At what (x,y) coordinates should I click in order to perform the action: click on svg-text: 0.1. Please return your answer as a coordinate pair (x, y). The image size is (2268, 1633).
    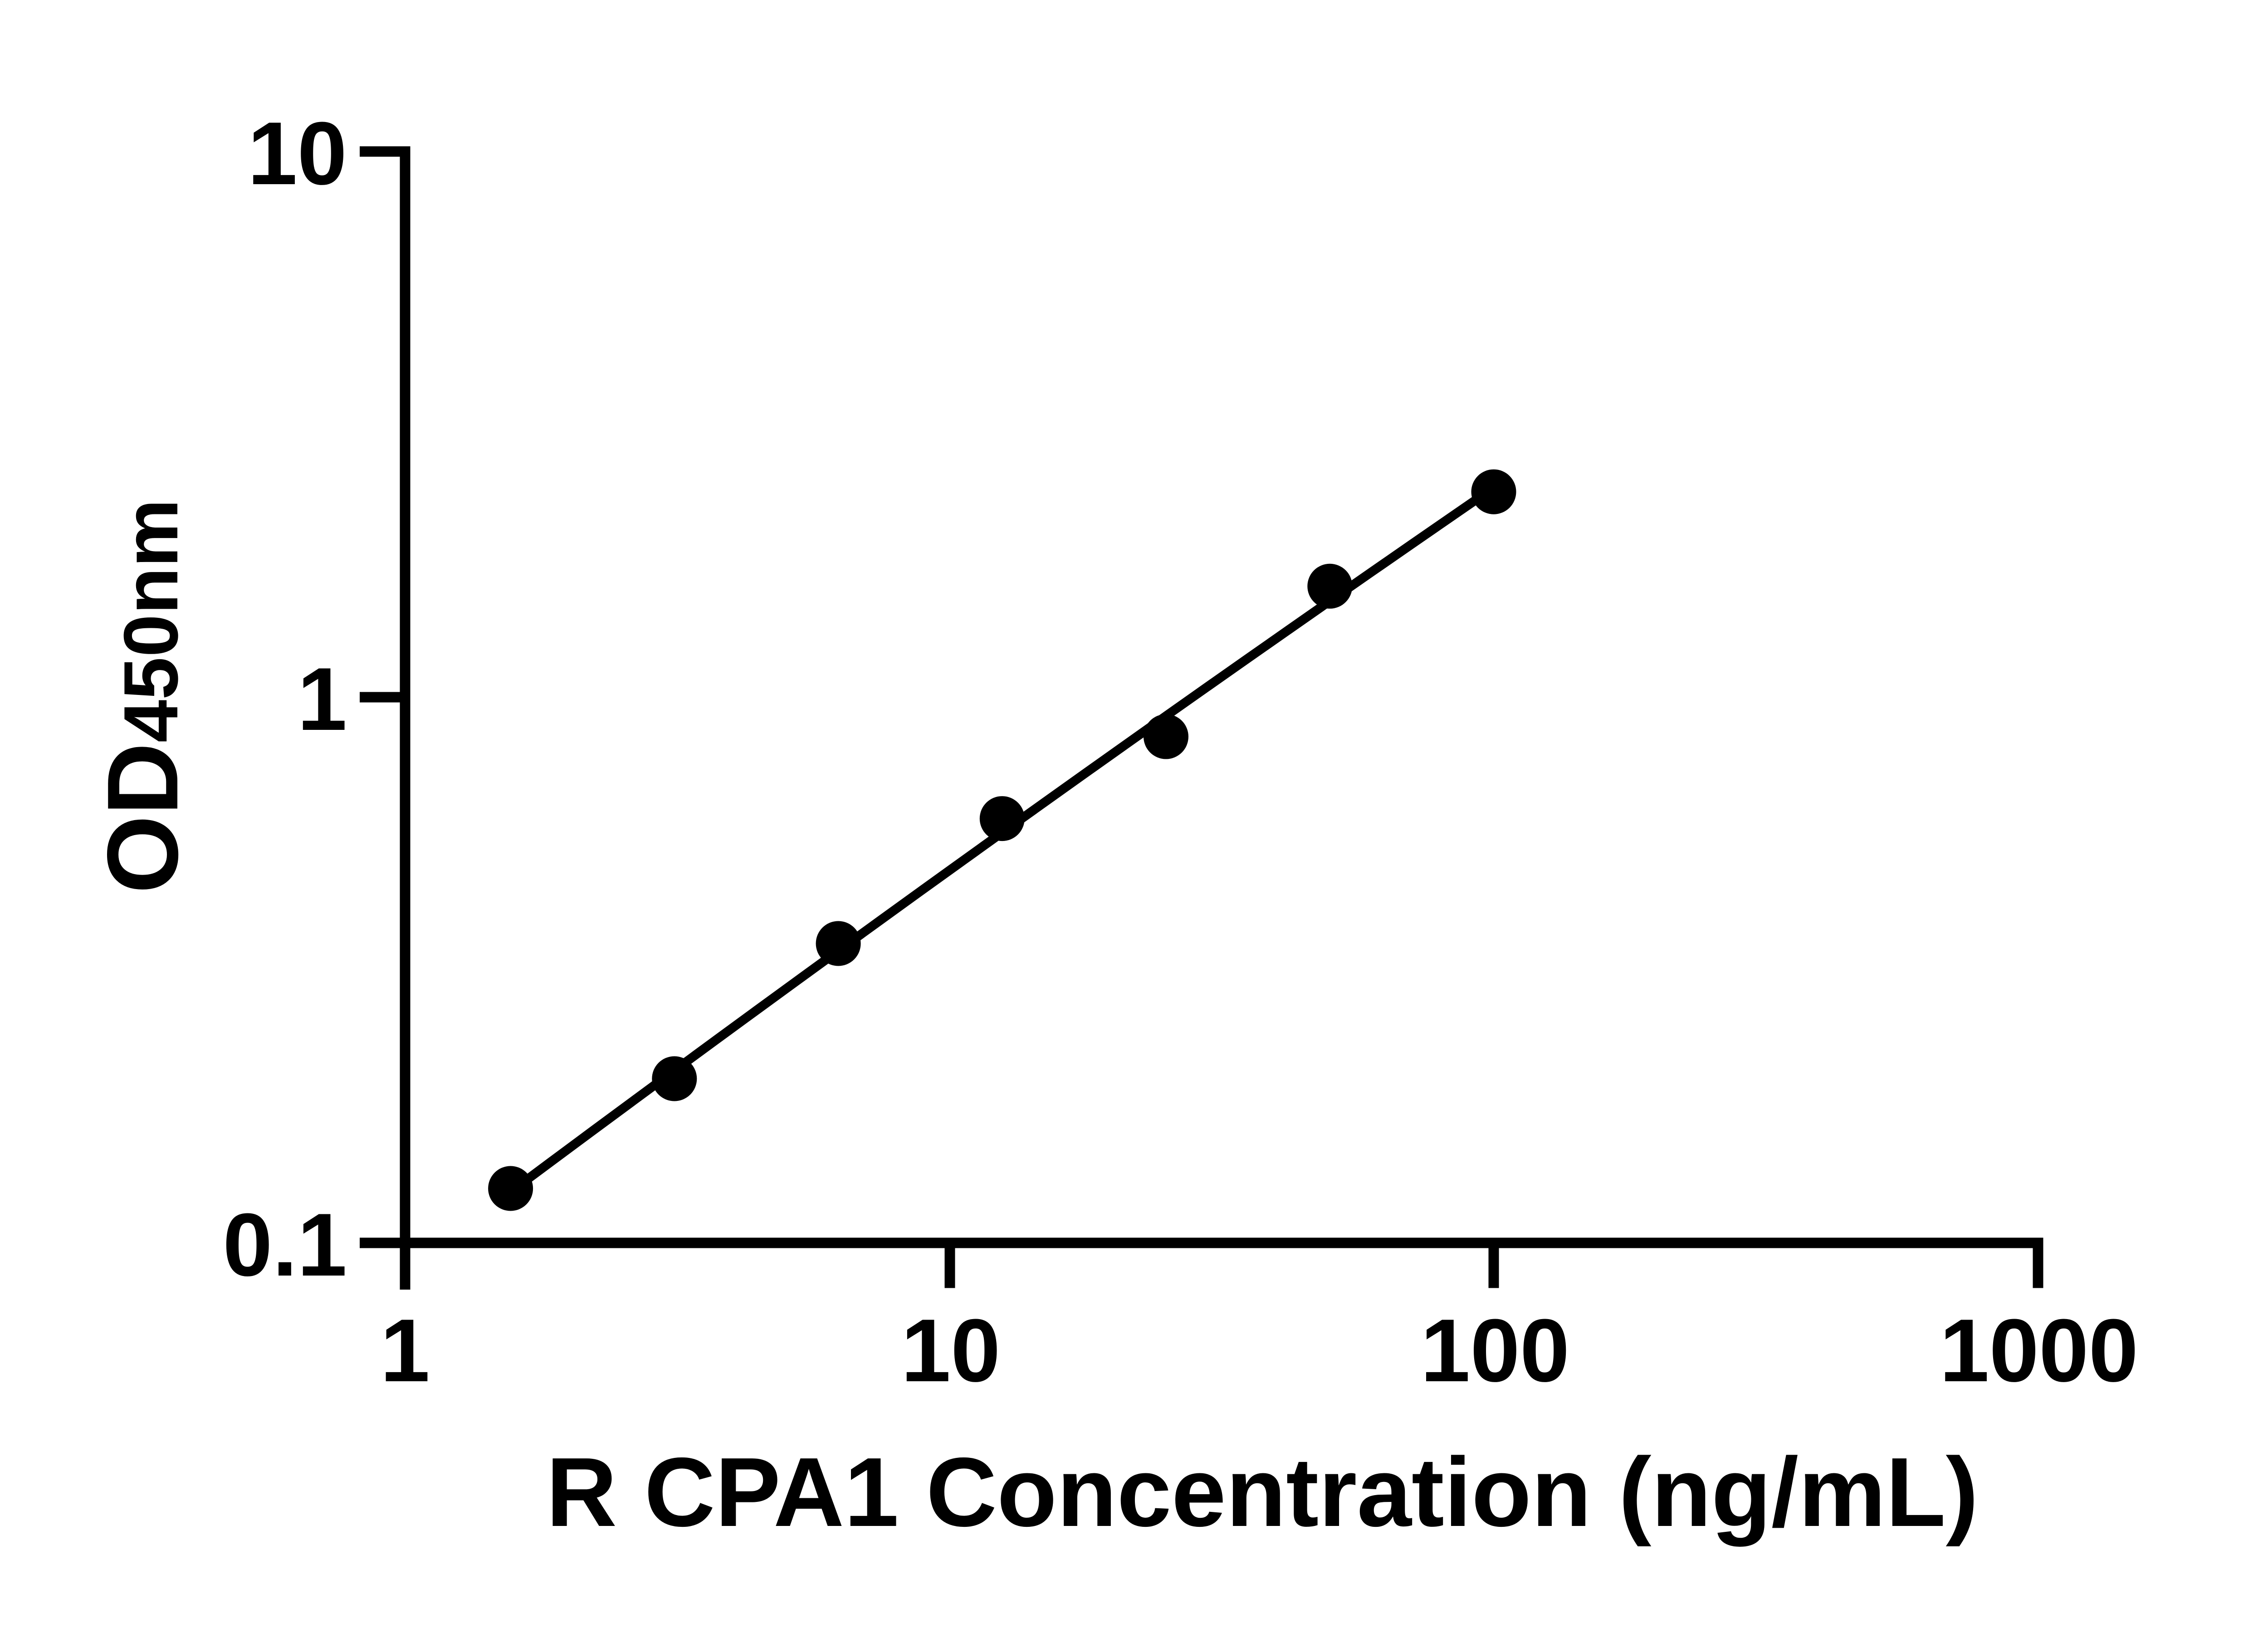
    Looking at the image, I should click on (285, 1245).